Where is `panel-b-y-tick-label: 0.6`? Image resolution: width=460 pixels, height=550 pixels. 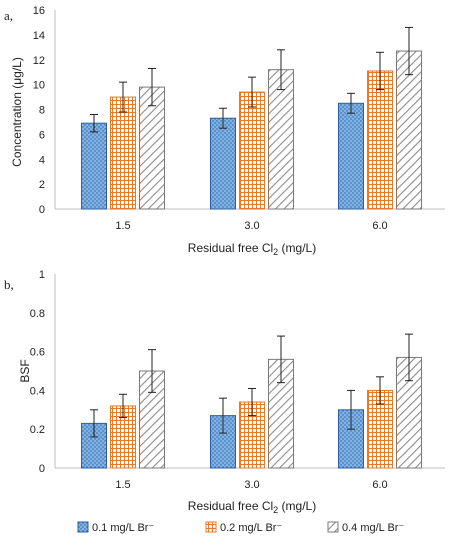
panel-b-y-tick-label: 0.6 is located at coordinates (37, 353).